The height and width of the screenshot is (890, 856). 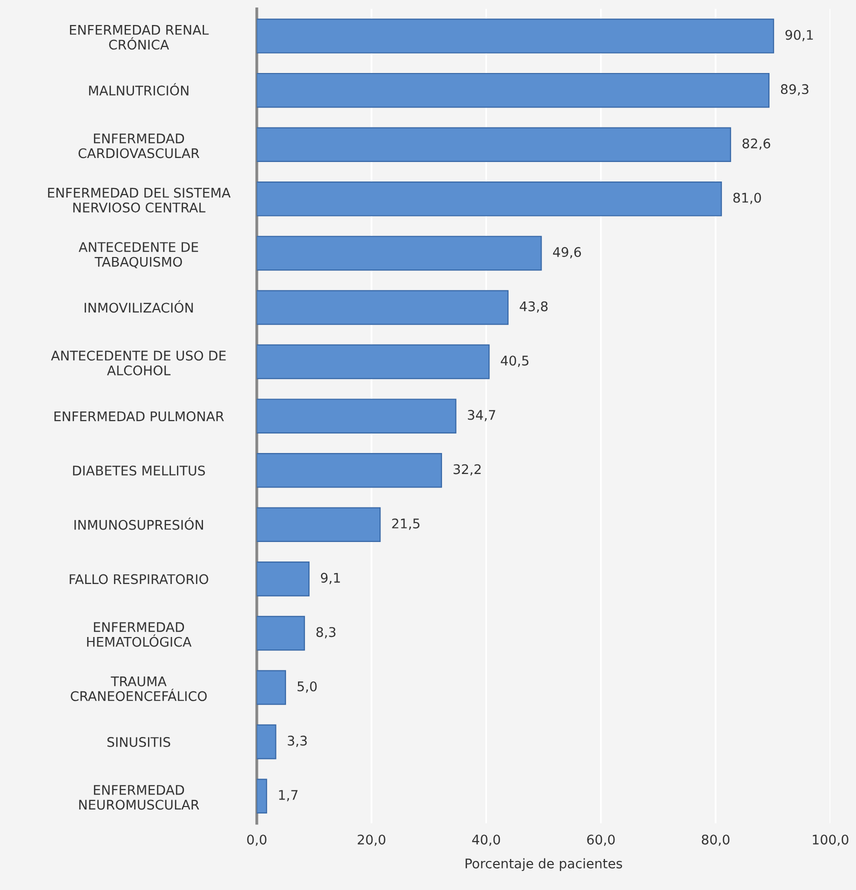 What do you see at coordinates (747, 198) in the screenshot?
I see `data-label: 81,0` at bounding box center [747, 198].